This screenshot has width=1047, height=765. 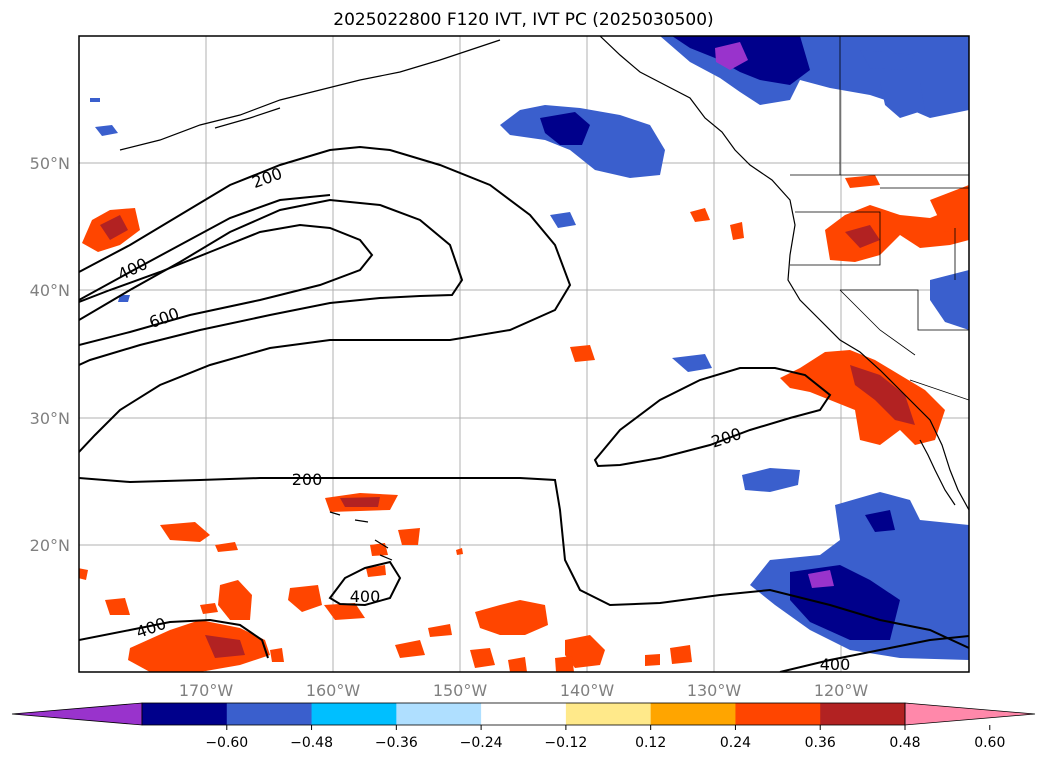 What do you see at coordinates (50, 545) in the screenshot?
I see `lat-label: 20°N` at bounding box center [50, 545].